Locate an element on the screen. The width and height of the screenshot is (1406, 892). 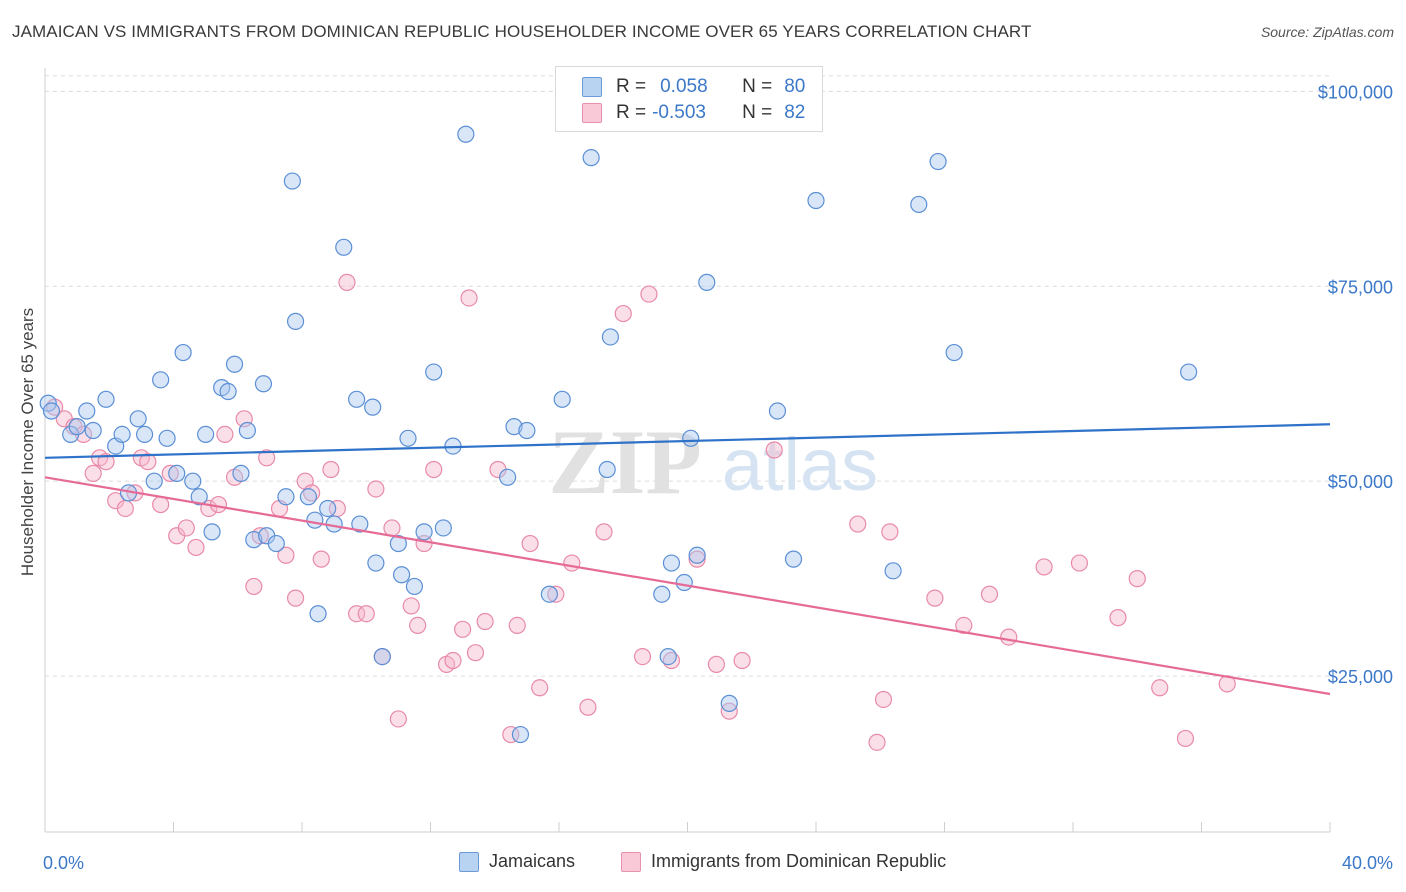
legend-r-value: -0.503 is located at coordinates (679, 112).